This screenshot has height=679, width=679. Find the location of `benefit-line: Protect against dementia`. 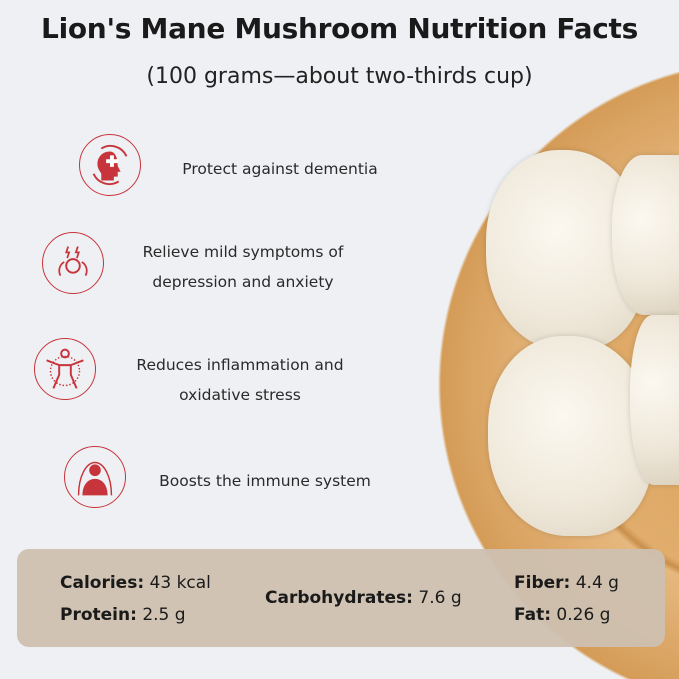

benefit-line: Protect against dementia is located at coordinates (280, 169).